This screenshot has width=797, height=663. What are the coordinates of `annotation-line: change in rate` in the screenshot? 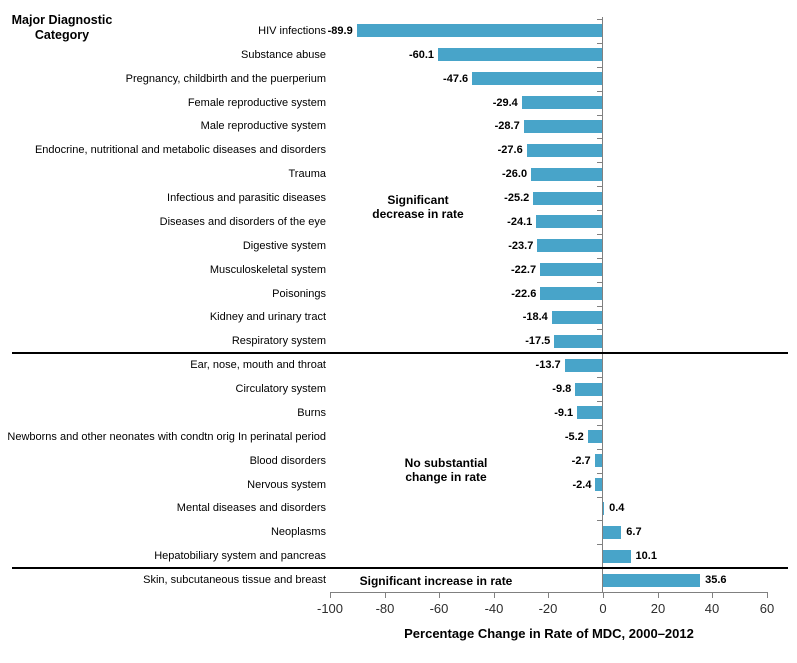 It's located at (446, 477).